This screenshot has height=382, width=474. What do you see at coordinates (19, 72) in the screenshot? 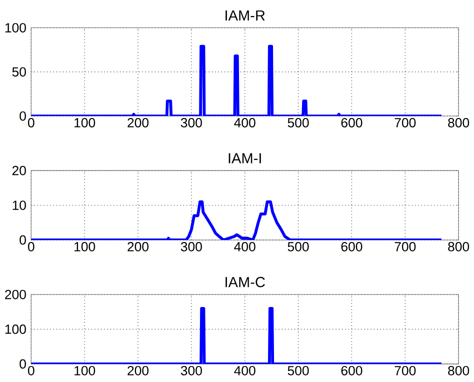
I see `y-tick-label: 50` at bounding box center [19, 72].